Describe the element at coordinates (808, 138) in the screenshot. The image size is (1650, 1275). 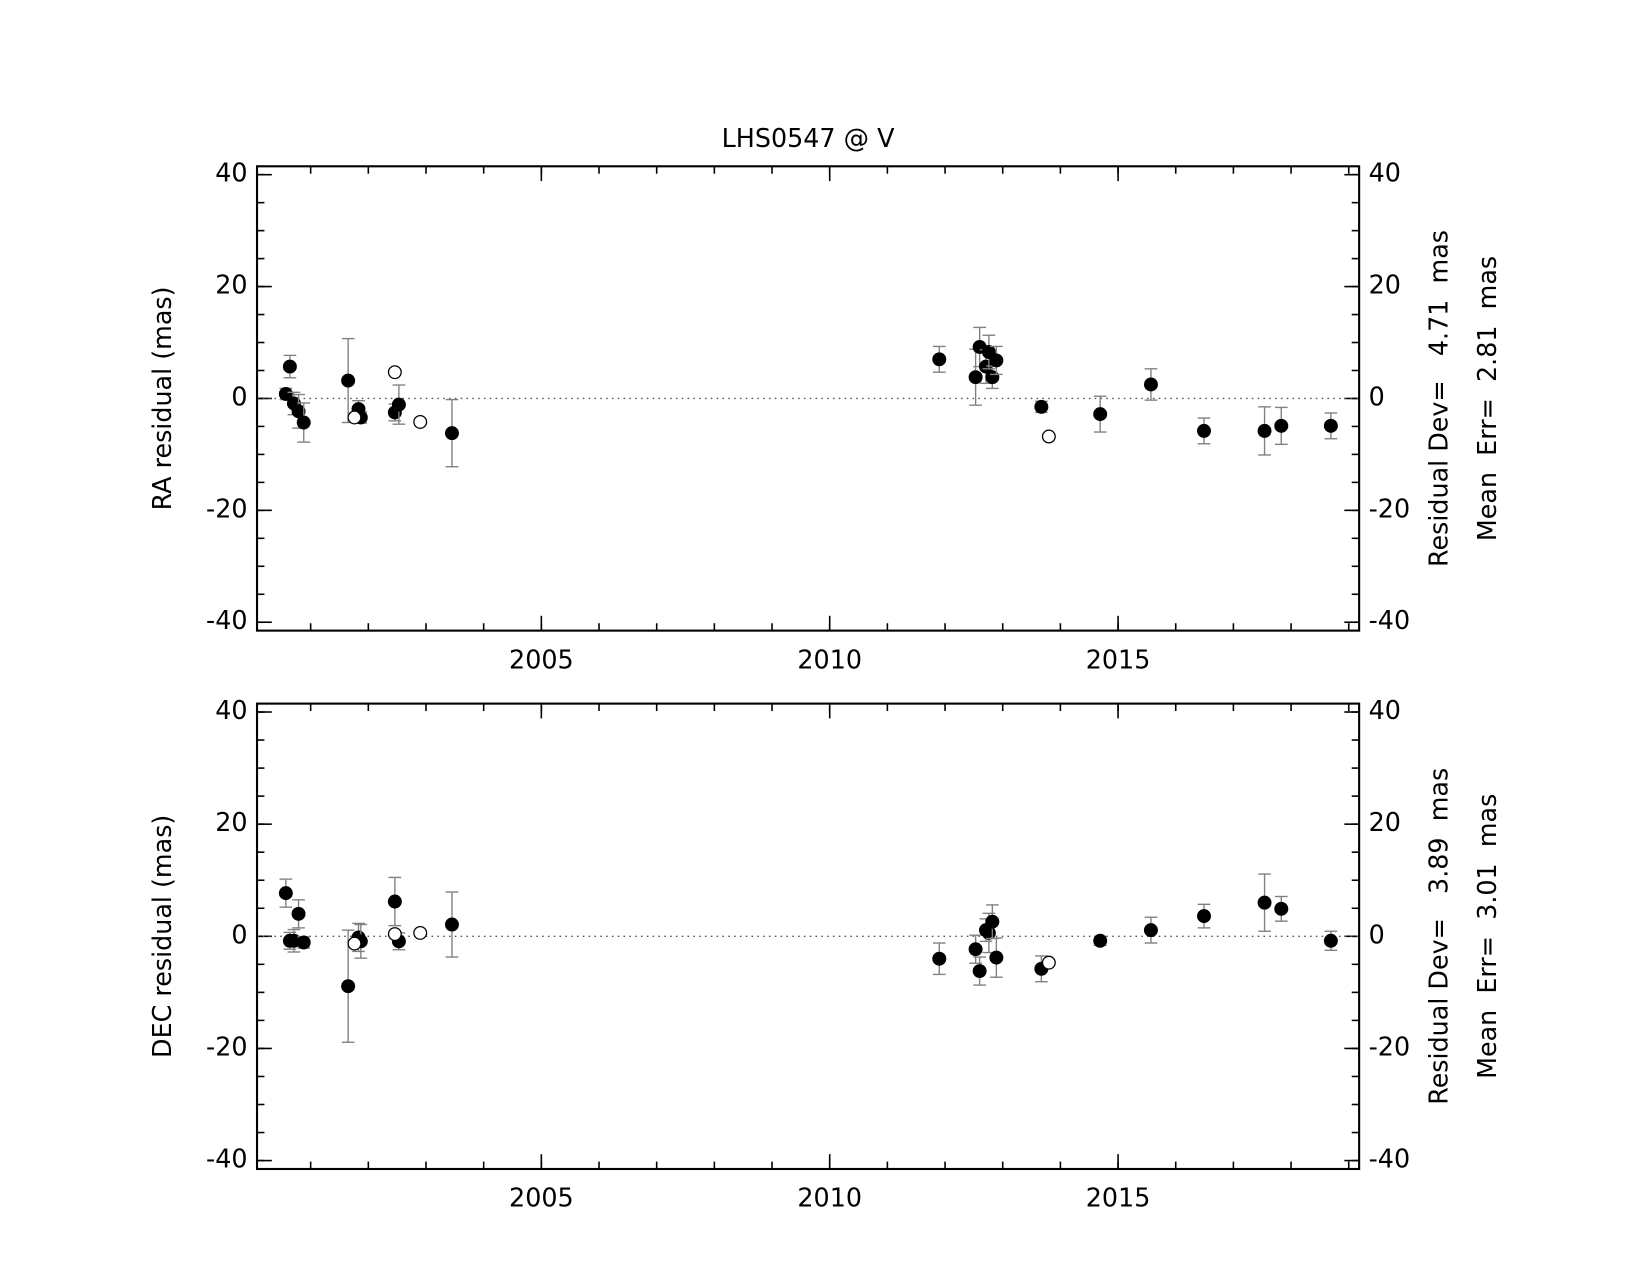
I see `chart-title: LHS0547 @ V` at that location.